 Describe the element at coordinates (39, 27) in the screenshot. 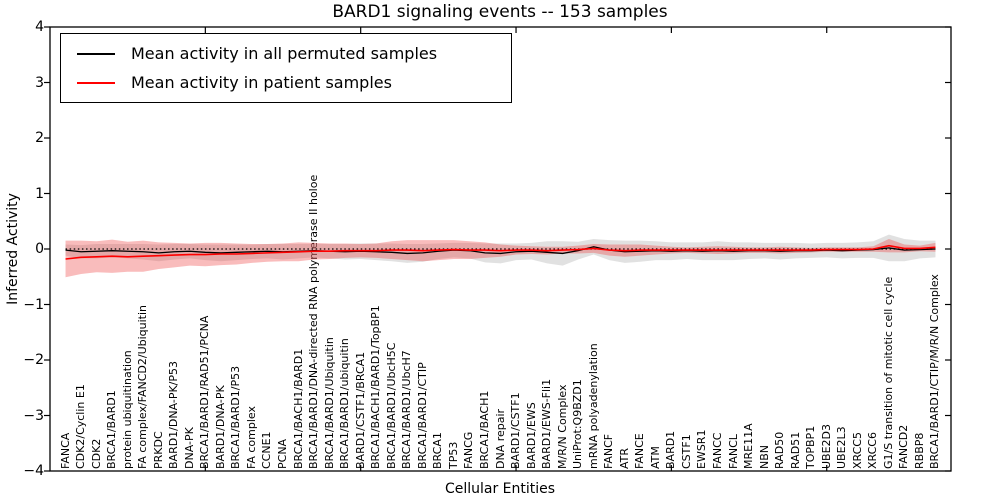

I see `y-tick-label: 4` at that location.